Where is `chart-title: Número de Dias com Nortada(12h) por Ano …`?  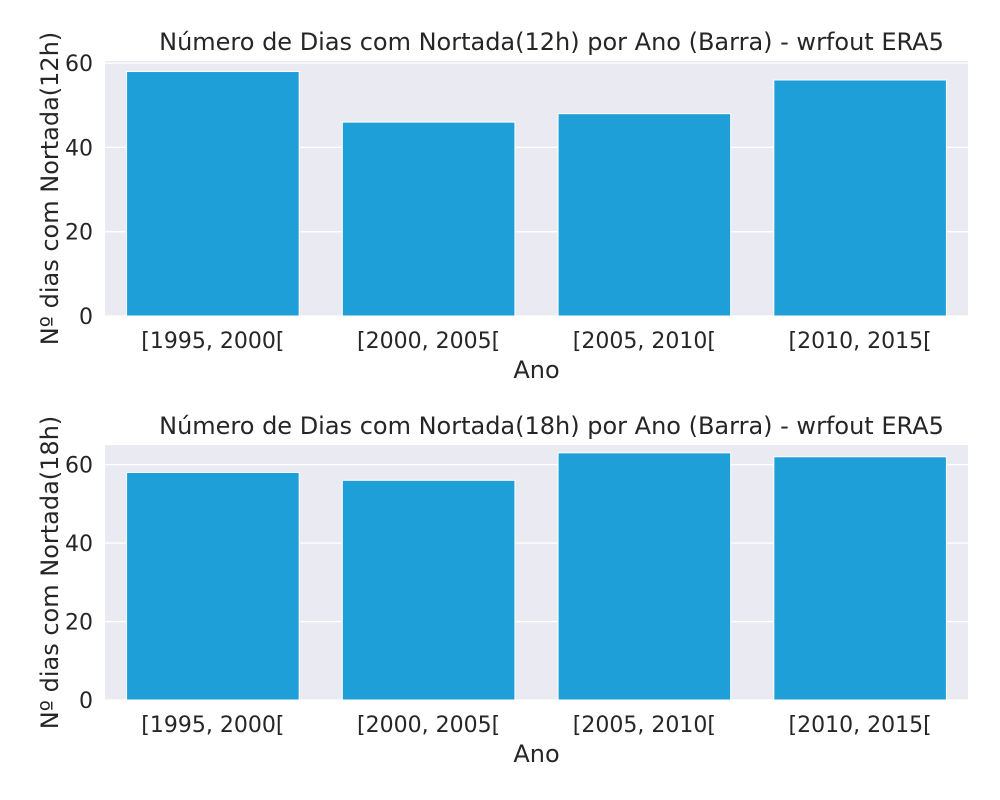
chart-title: Número de Dias com Nortada(12h) por Ano … is located at coordinates (551, 42).